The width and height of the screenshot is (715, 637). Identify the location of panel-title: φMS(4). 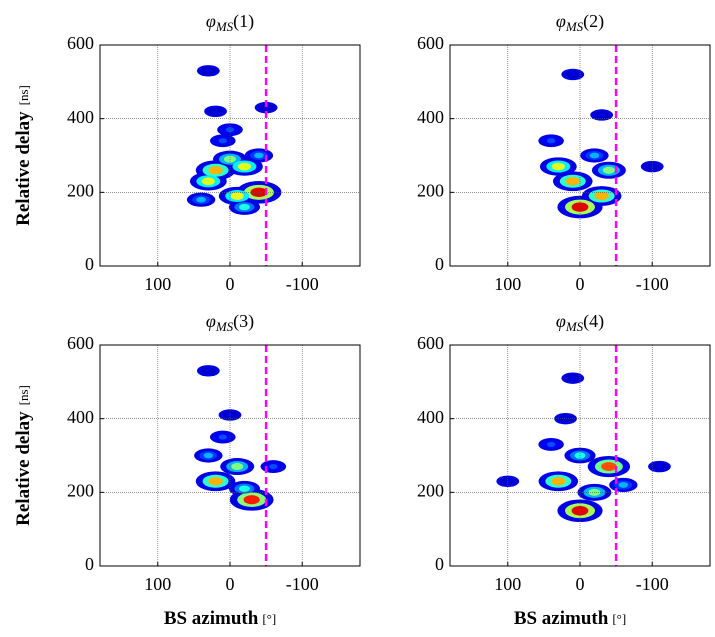
(580, 322).